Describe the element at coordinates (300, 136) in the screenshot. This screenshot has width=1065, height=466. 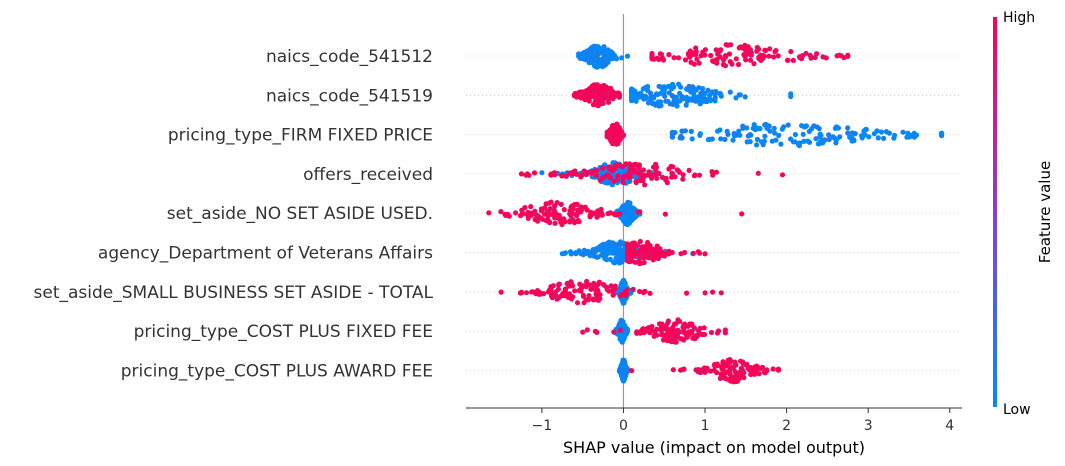
I see `feature-label: pricing_type_FIRM FIXED PRICE` at that location.